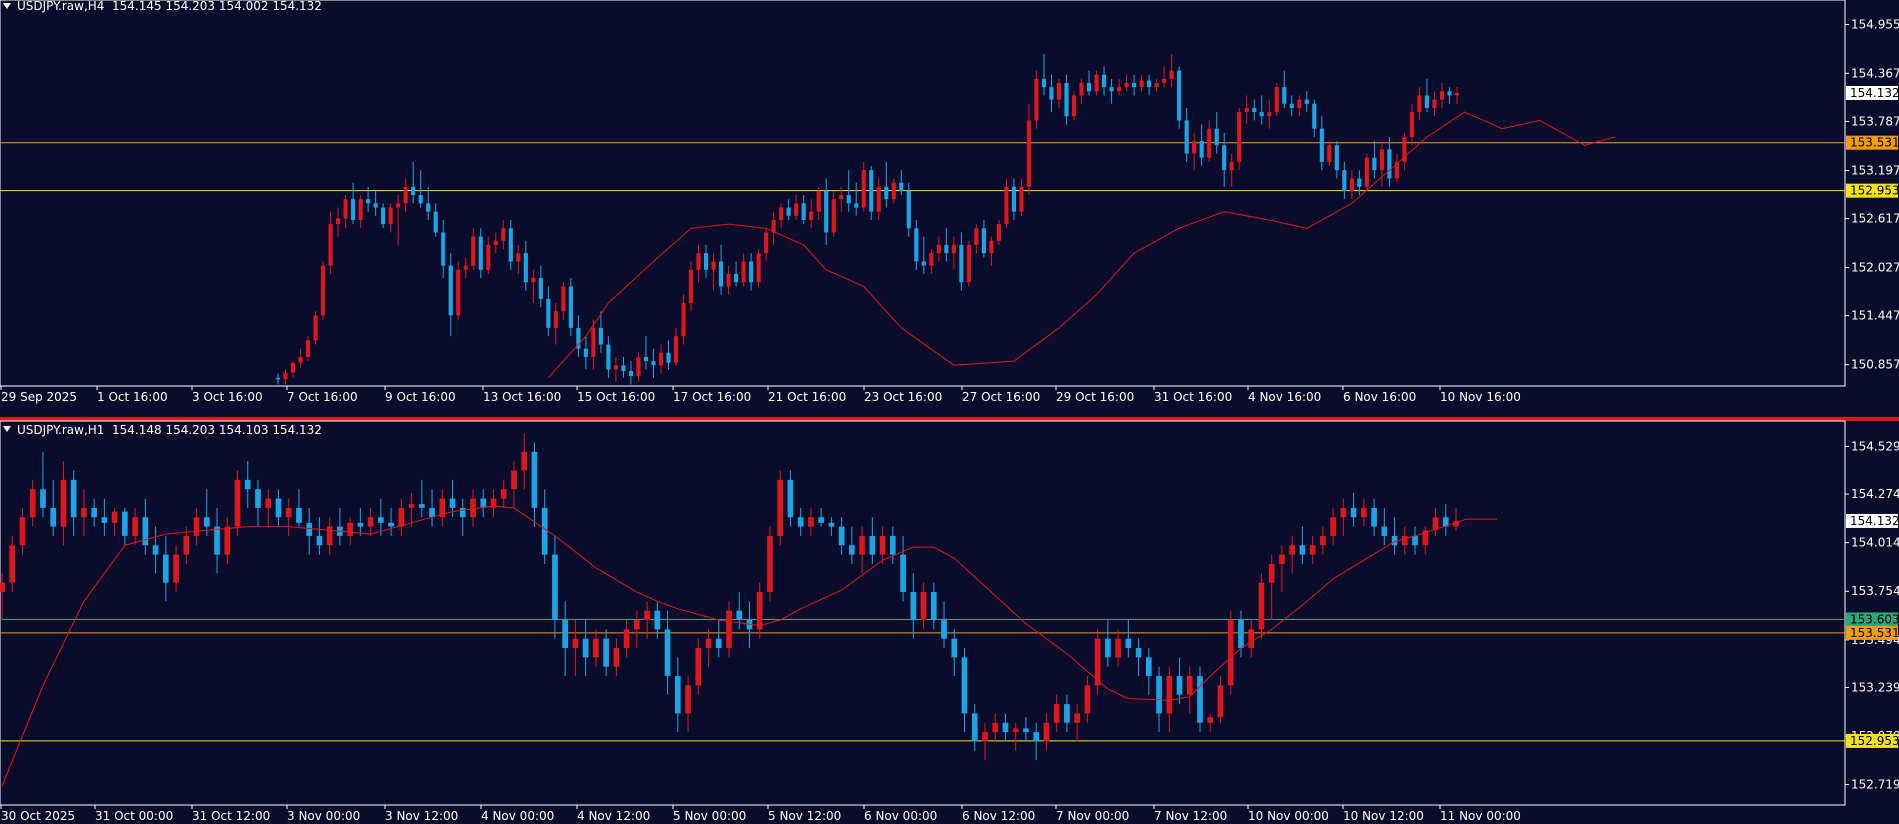 The image size is (1899, 824). What do you see at coordinates (1875, 268) in the screenshot?
I see `h4-y-tick-label: 152.027` at bounding box center [1875, 268].